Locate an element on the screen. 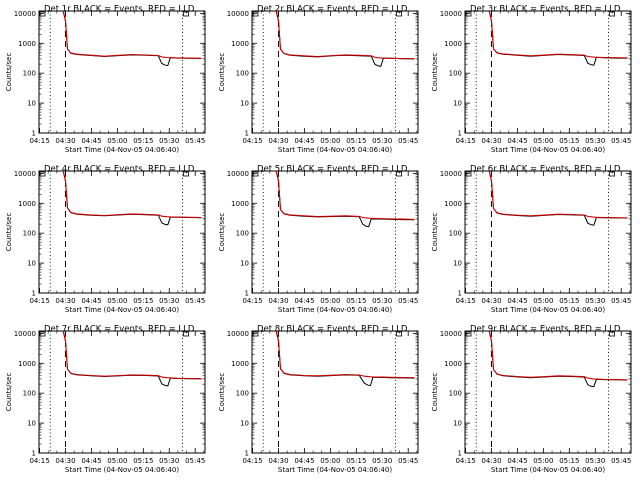  panel-title: Det 5r BLACK = Events, RED = LLD is located at coordinates (332, 170).